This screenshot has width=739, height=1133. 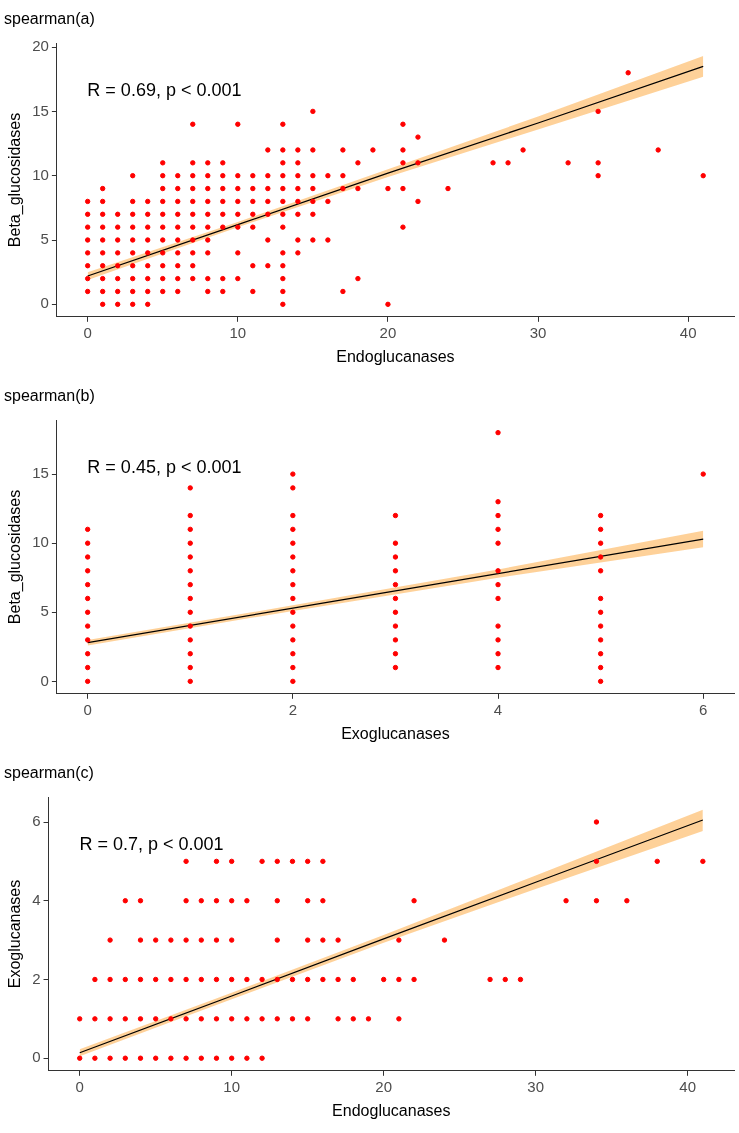 What do you see at coordinates (151, 844) in the screenshot?
I see `annotation: R = 0.7, p < 0.001` at bounding box center [151, 844].